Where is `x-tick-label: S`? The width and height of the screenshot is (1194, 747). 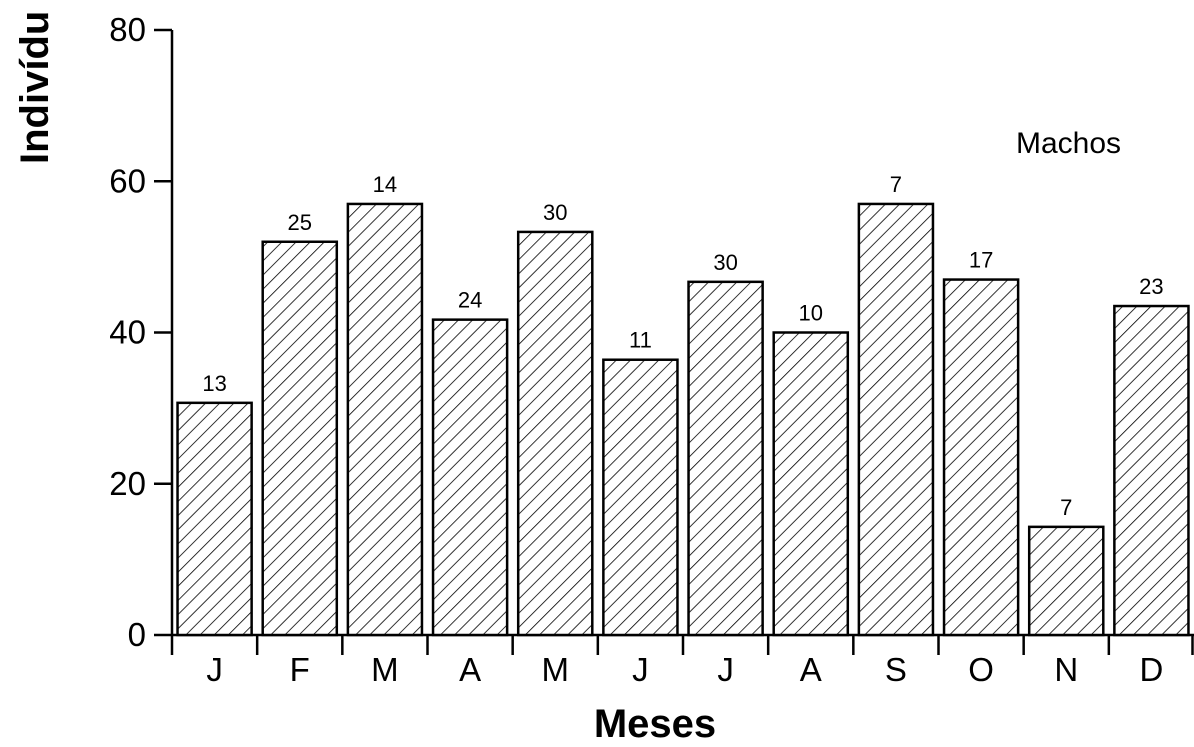 x-tick-label: S is located at coordinates (896, 669).